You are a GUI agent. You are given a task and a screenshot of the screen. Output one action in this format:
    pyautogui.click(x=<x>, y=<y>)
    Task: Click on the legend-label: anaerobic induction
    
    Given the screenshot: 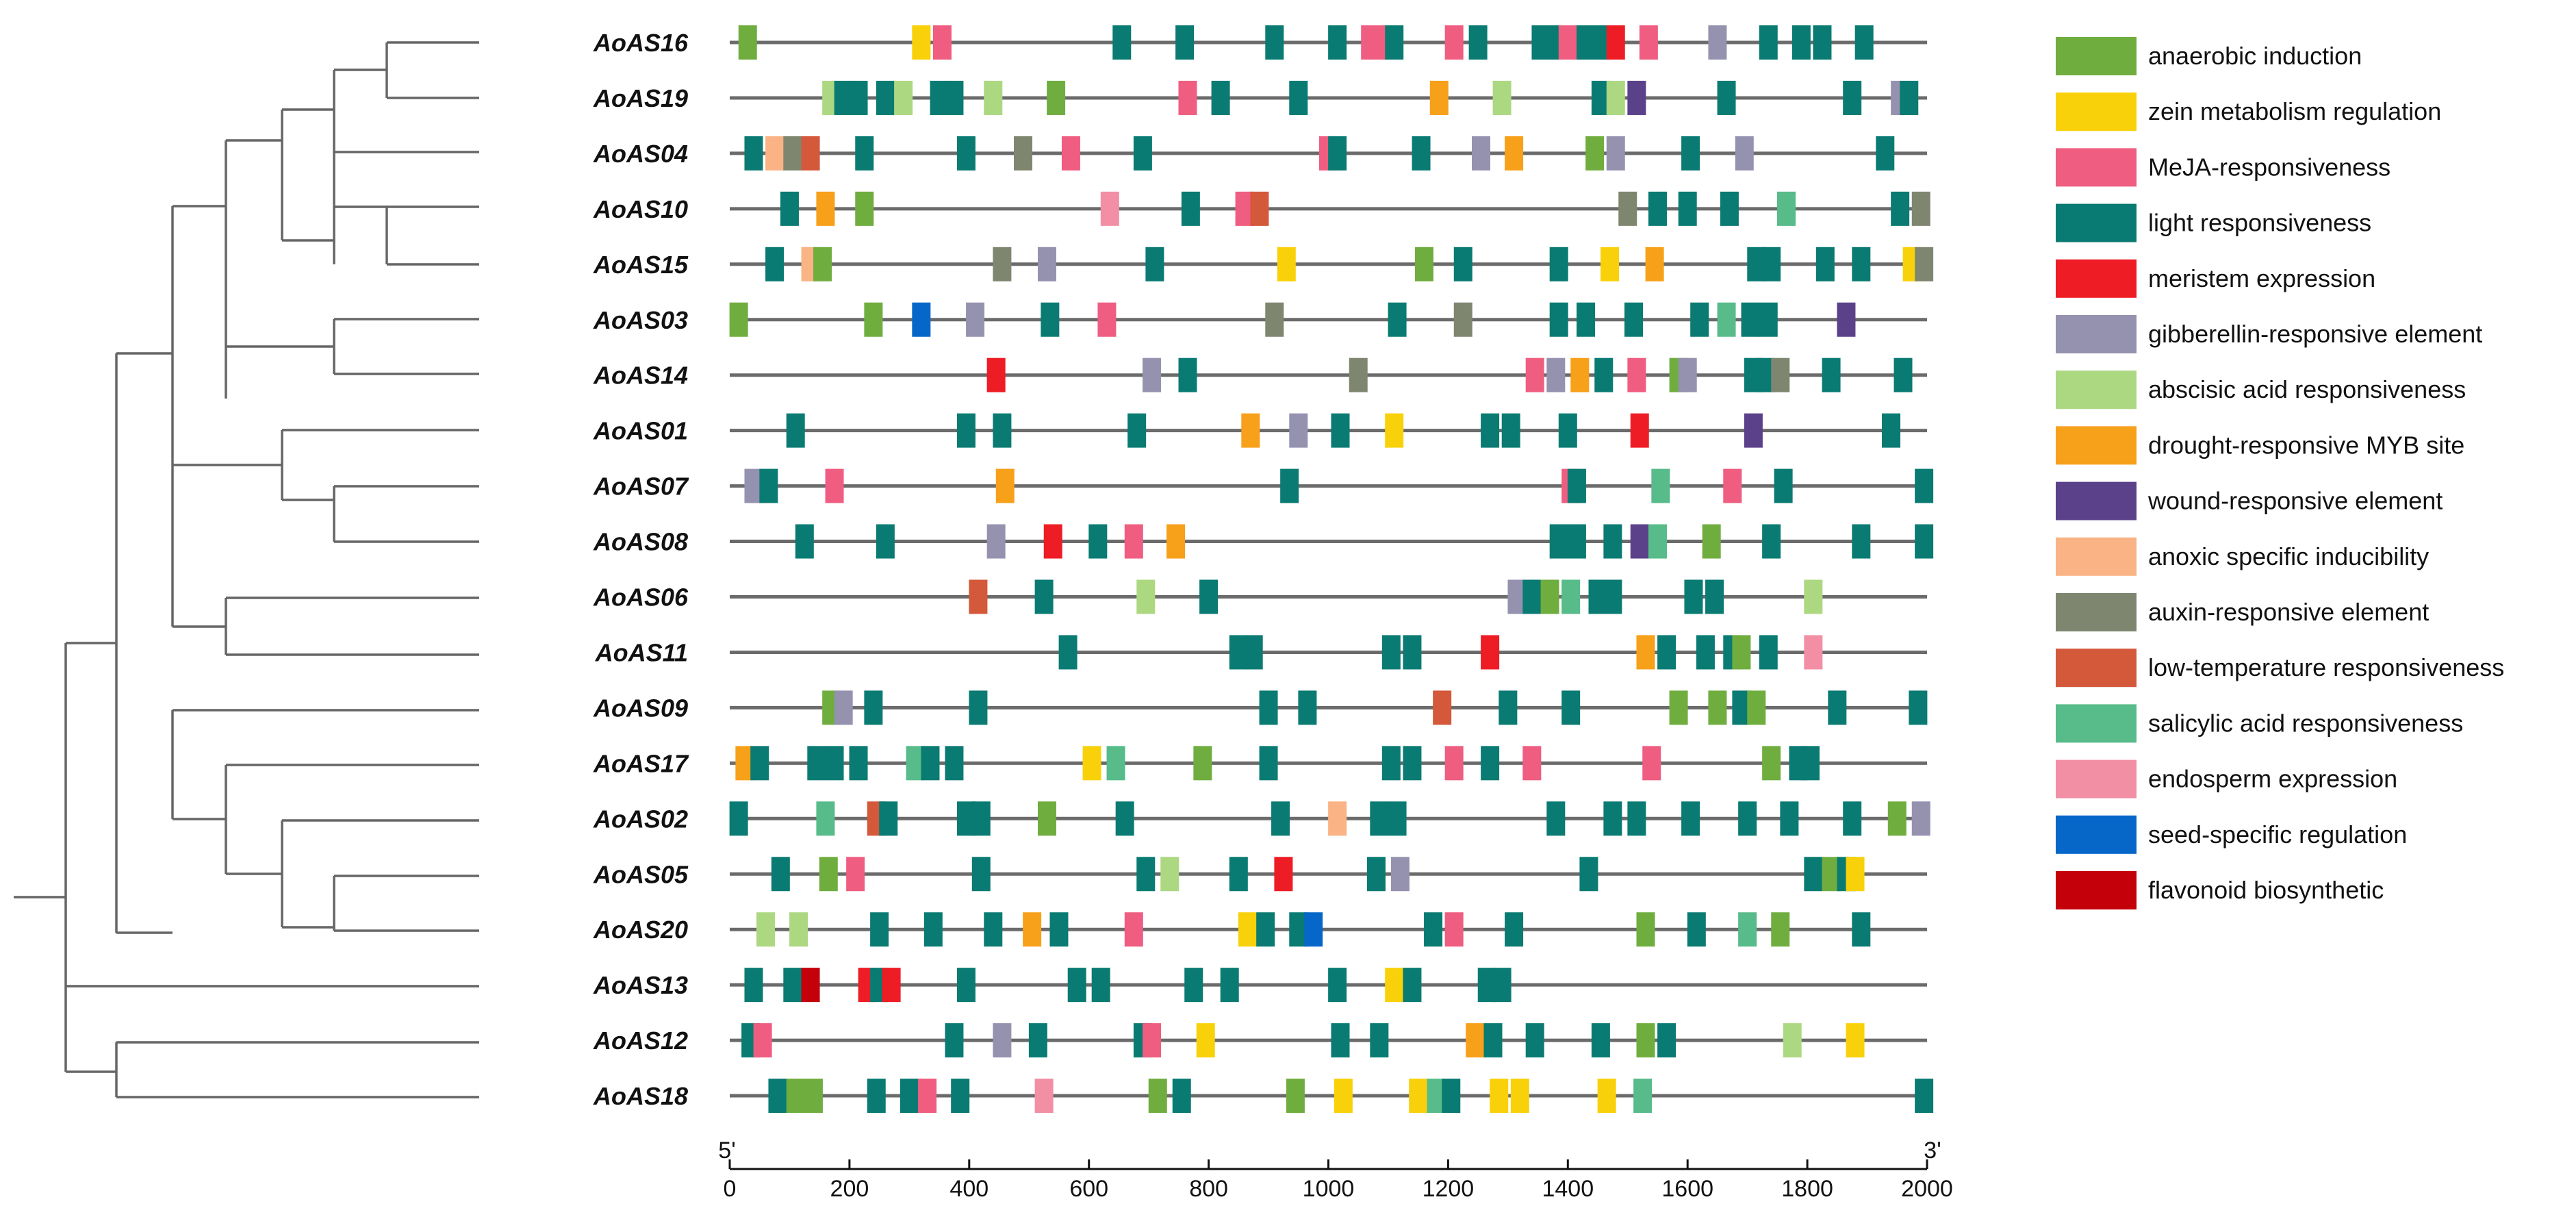 What is the action you would take?
    pyautogui.click(x=2255, y=56)
    